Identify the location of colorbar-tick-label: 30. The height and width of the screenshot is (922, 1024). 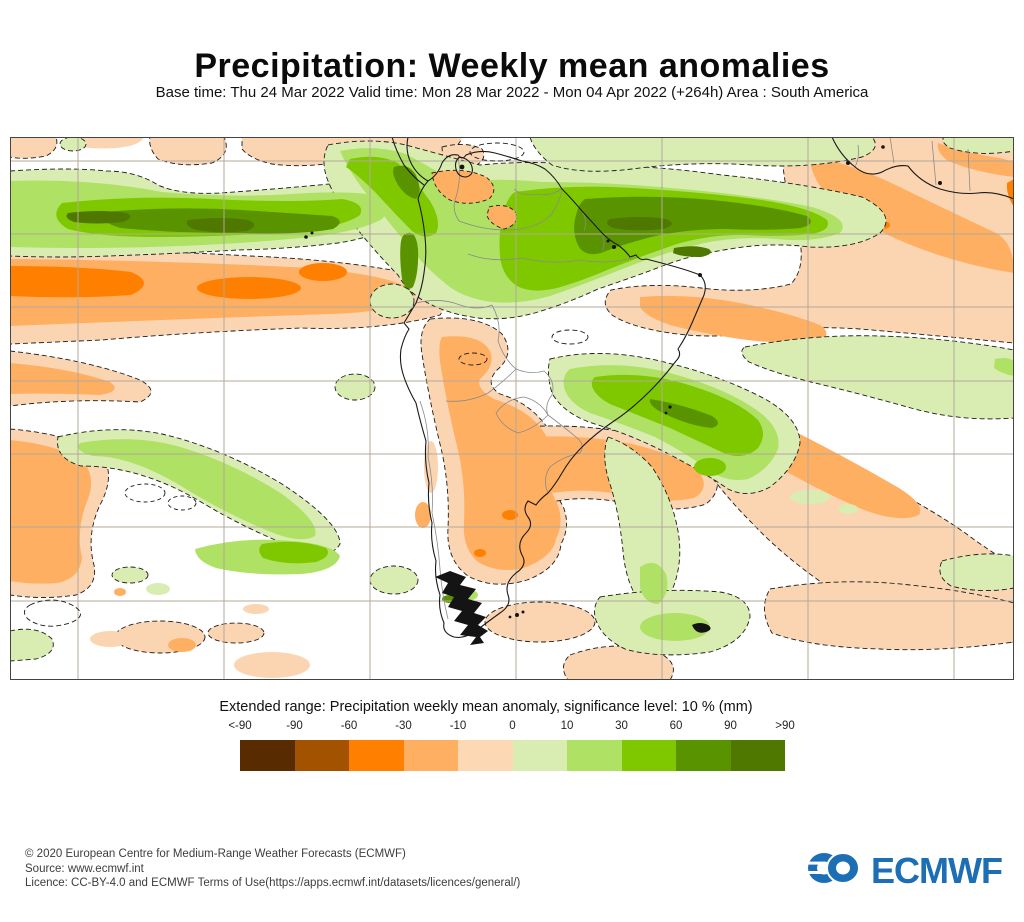
(621, 726).